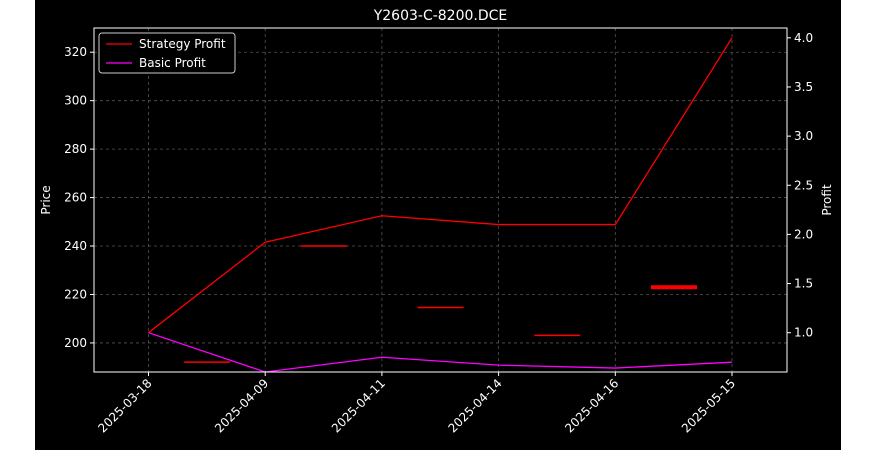 This screenshot has width=878, height=455. I want to click on date-tick-label: 2025-04-16, so click(591, 405).